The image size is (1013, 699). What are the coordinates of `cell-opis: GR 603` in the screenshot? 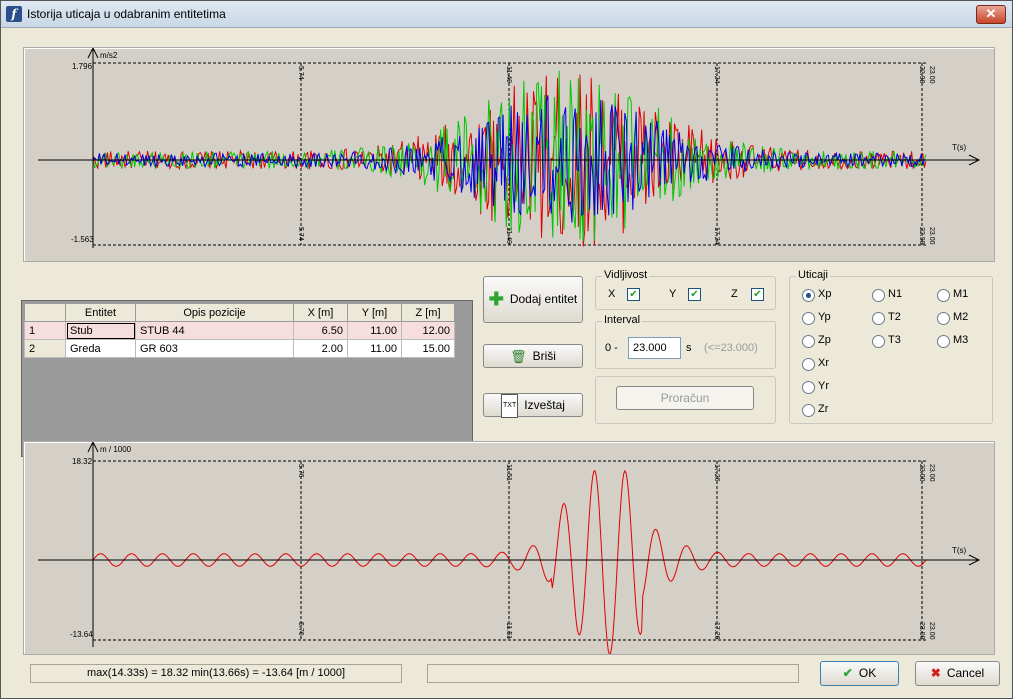 It's located at (214, 348).